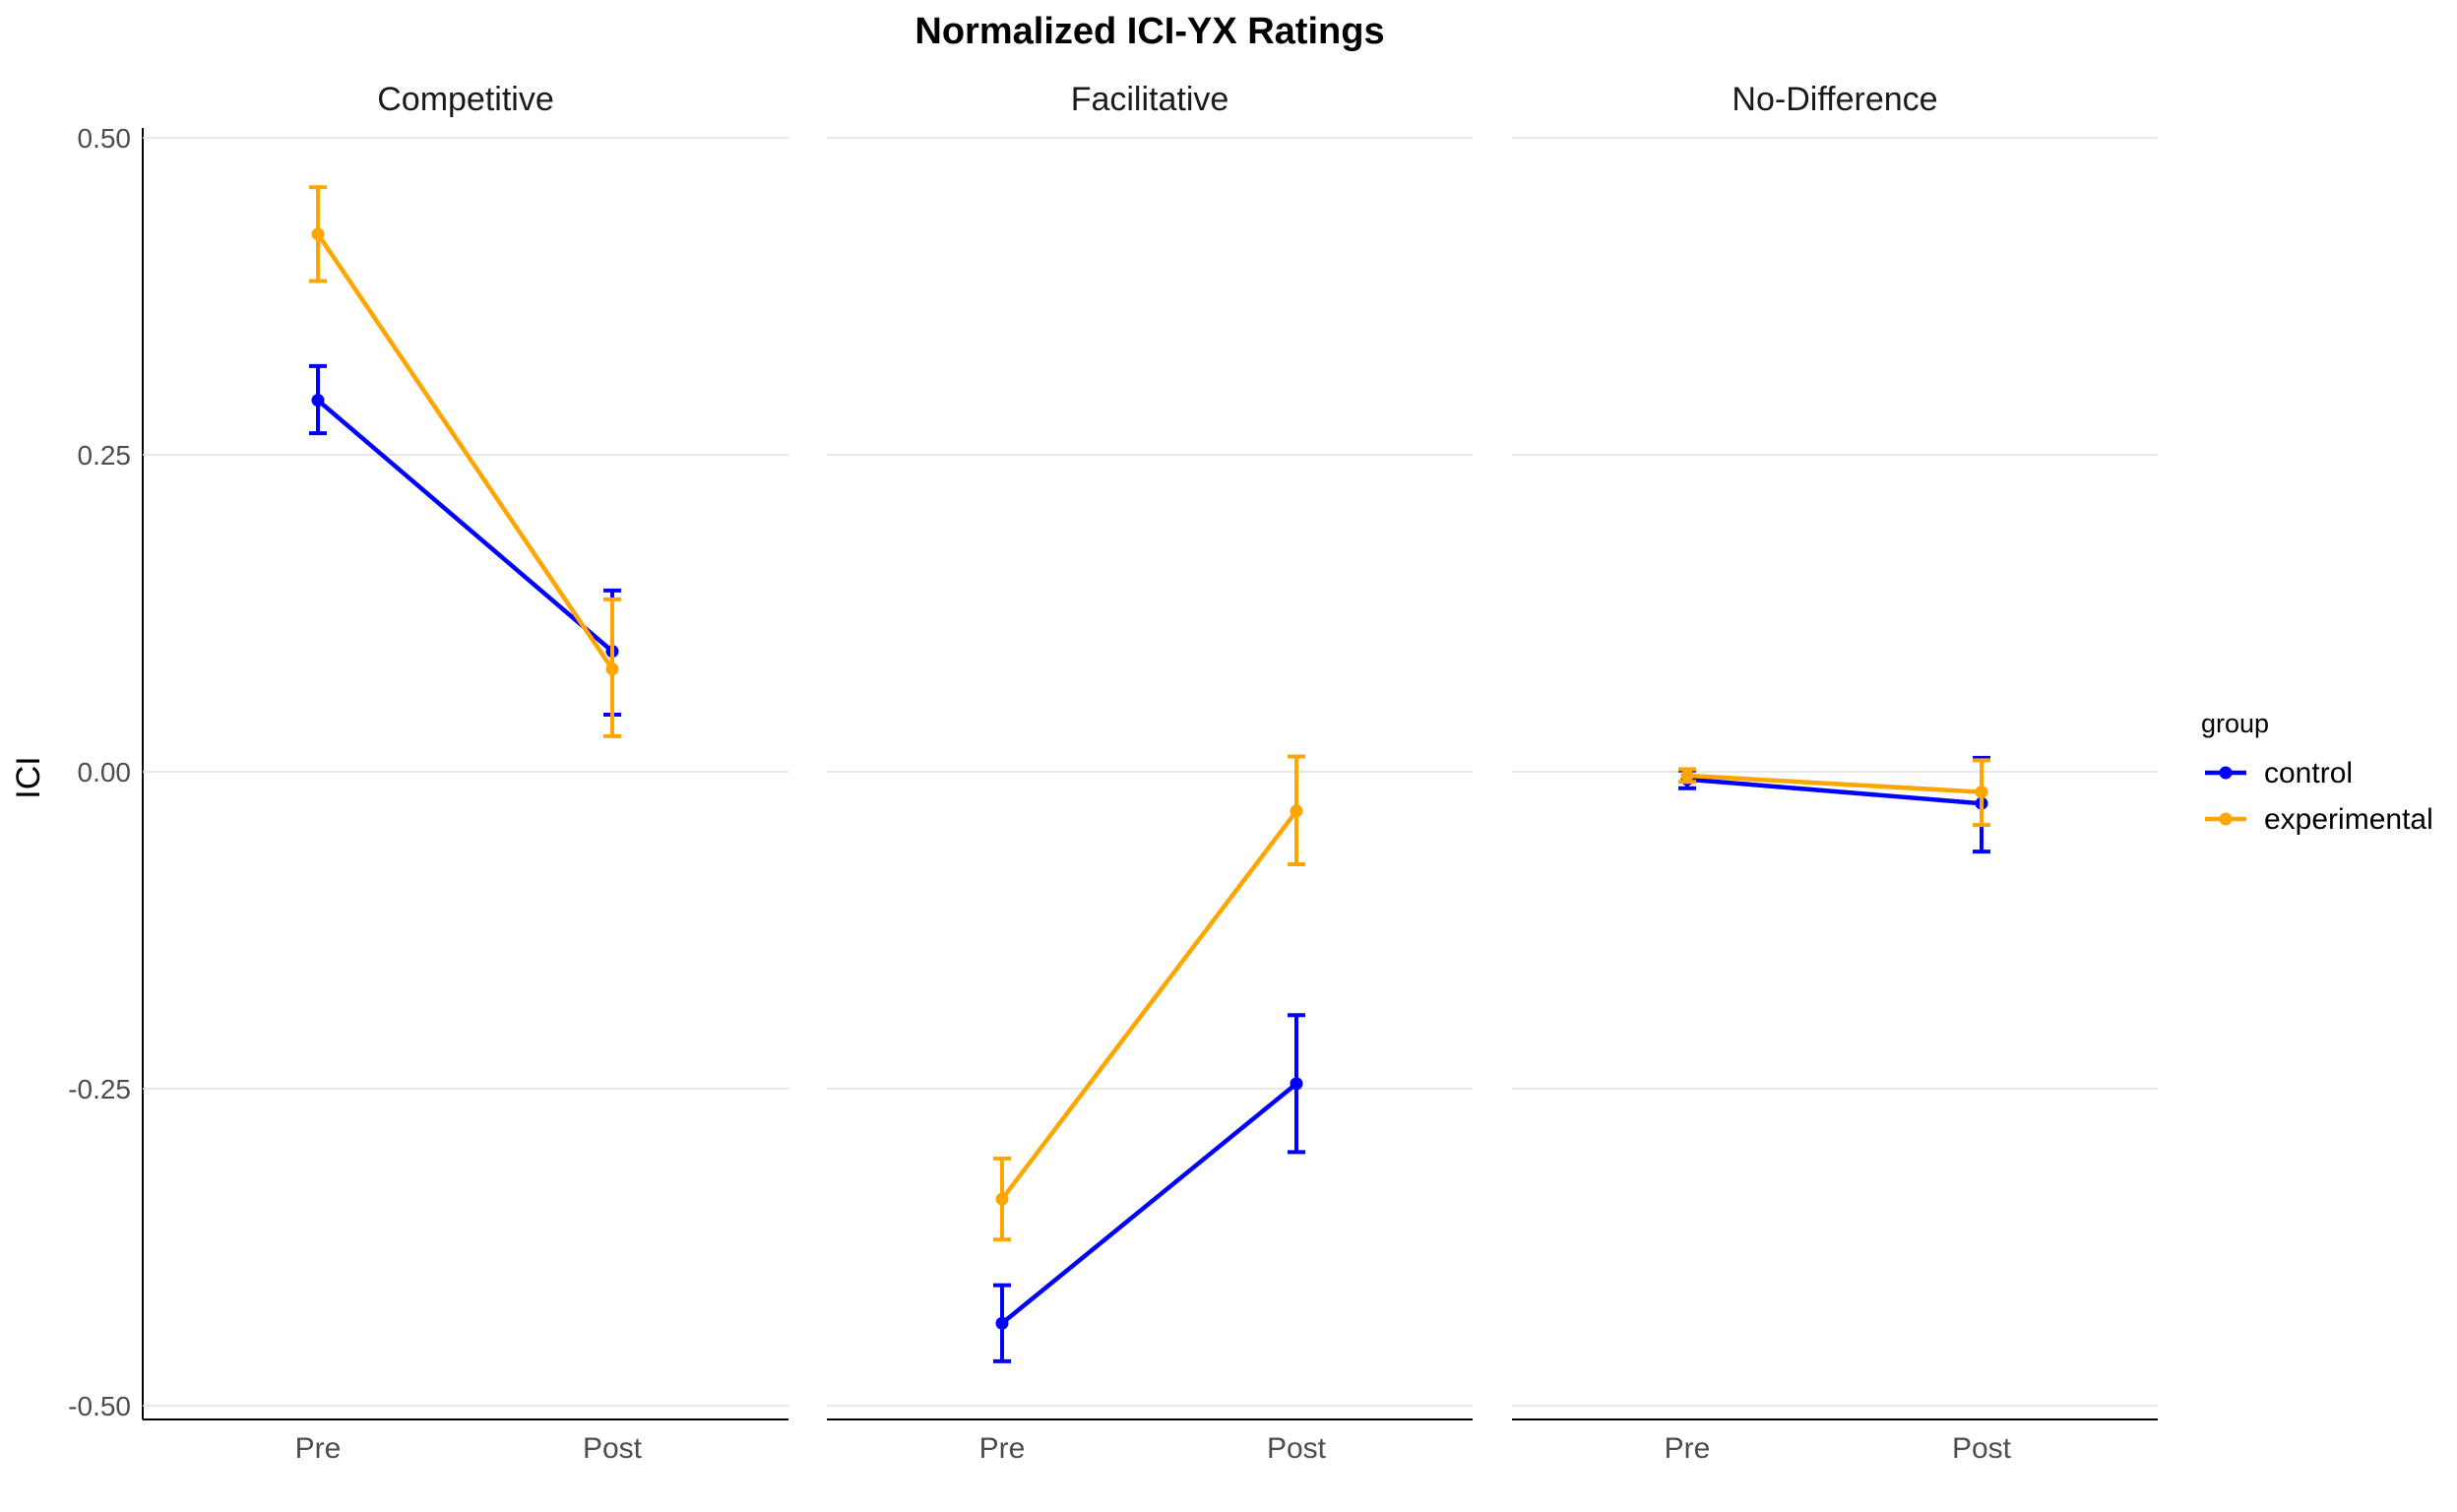  What do you see at coordinates (1834, 99) in the screenshot?
I see `facet-title: No-Difference` at bounding box center [1834, 99].